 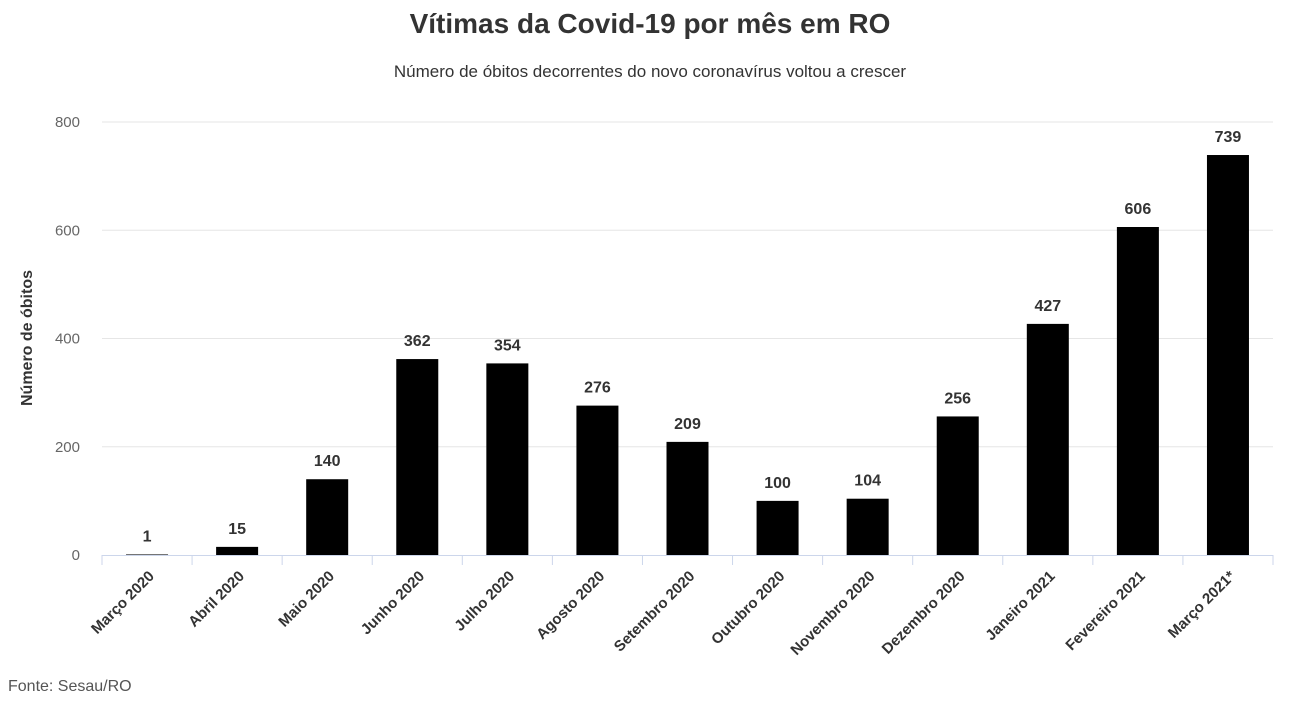 What do you see at coordinates (1138, 209) in the screenshot?
I see `data-label: 606` at bounding box center [1138, 209].